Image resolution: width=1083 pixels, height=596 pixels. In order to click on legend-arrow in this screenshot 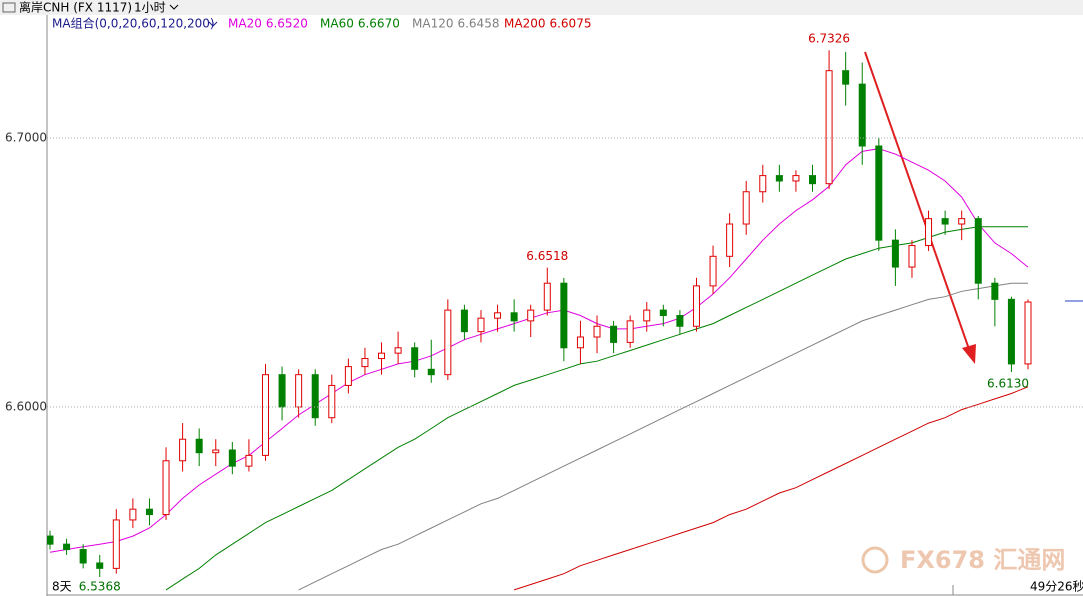, I will do `click(213, 24)`.